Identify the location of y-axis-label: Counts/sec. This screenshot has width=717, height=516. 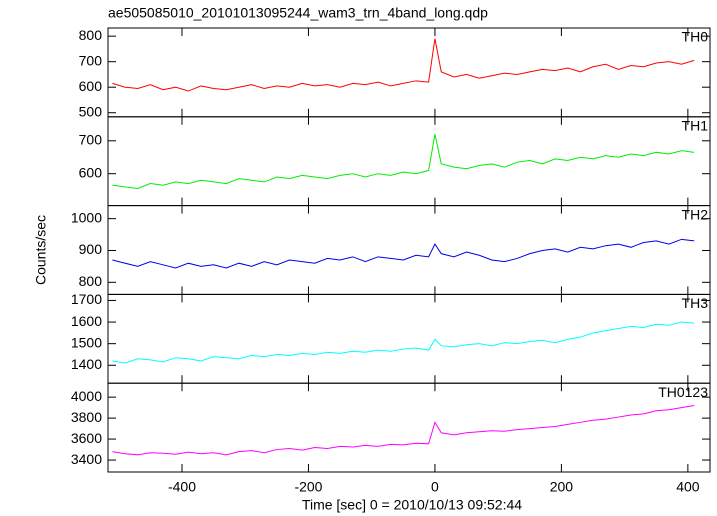
(41, 250).